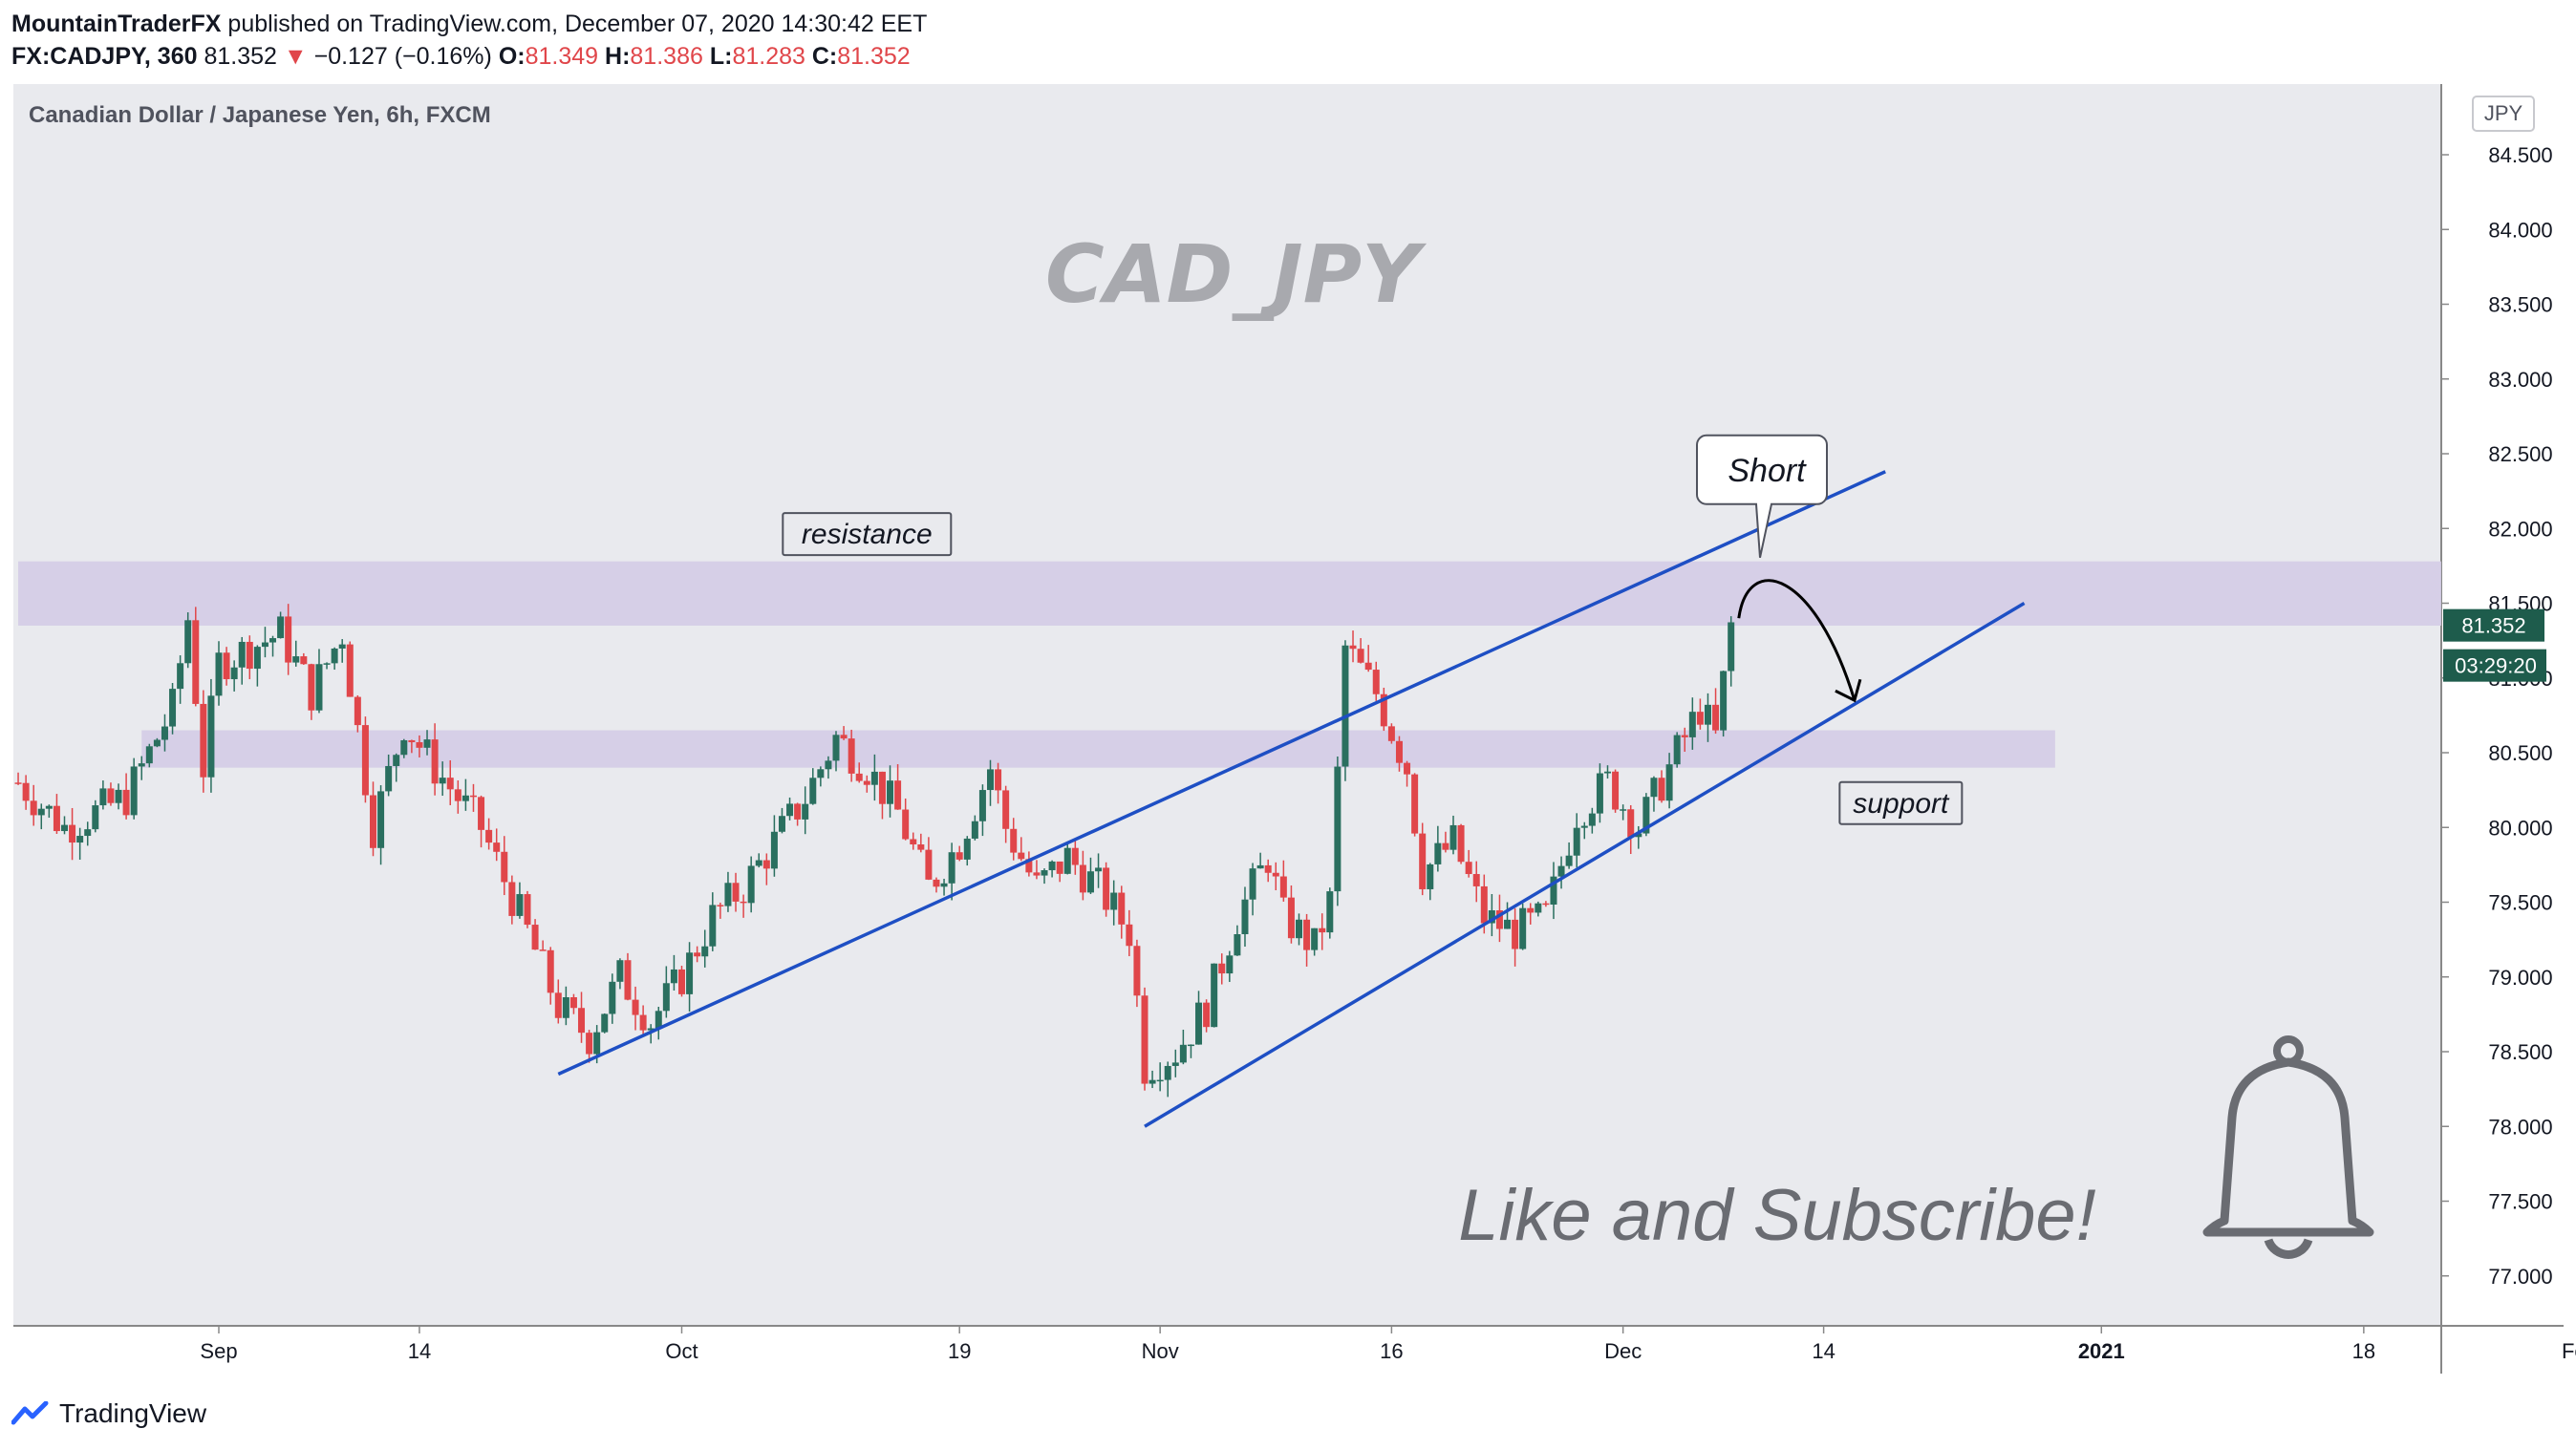 This screenshot has height=1450, width=2576. What do you see at coordinates (2288, 1050) in the screenshot?
I see `bell-top` at bounding box center [2288, 1050].